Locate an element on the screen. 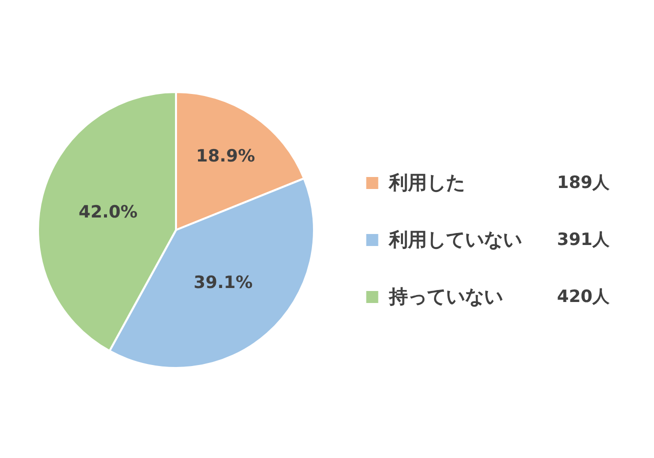 Image resolution: width=654 pixels, height=458 pixels. data-label: 39.1% is located at coordinates (223, 283).